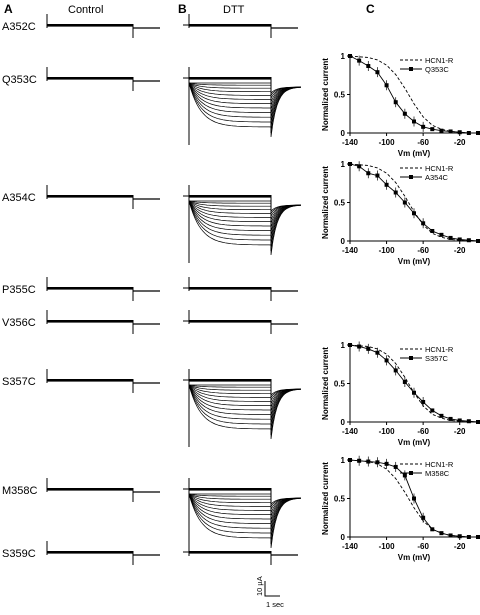  What do you see at coordinates (19, 80) in the screenshot?
I see `row-label: Q353C` at bounding box center [19, 80].